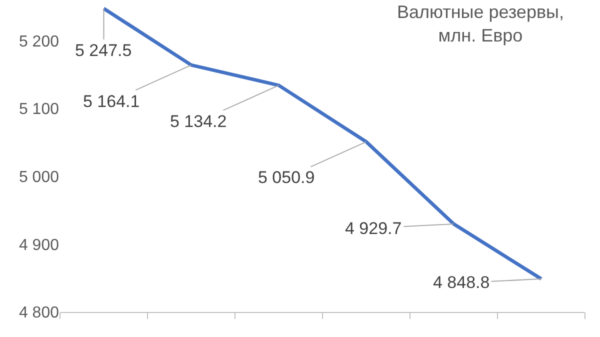 The width and height of the screenshot is (600, 337). What do you see at coordinates (373, 228) in the screenshot?
I see `text: 4 929.7` at bounding box center [373, 228].